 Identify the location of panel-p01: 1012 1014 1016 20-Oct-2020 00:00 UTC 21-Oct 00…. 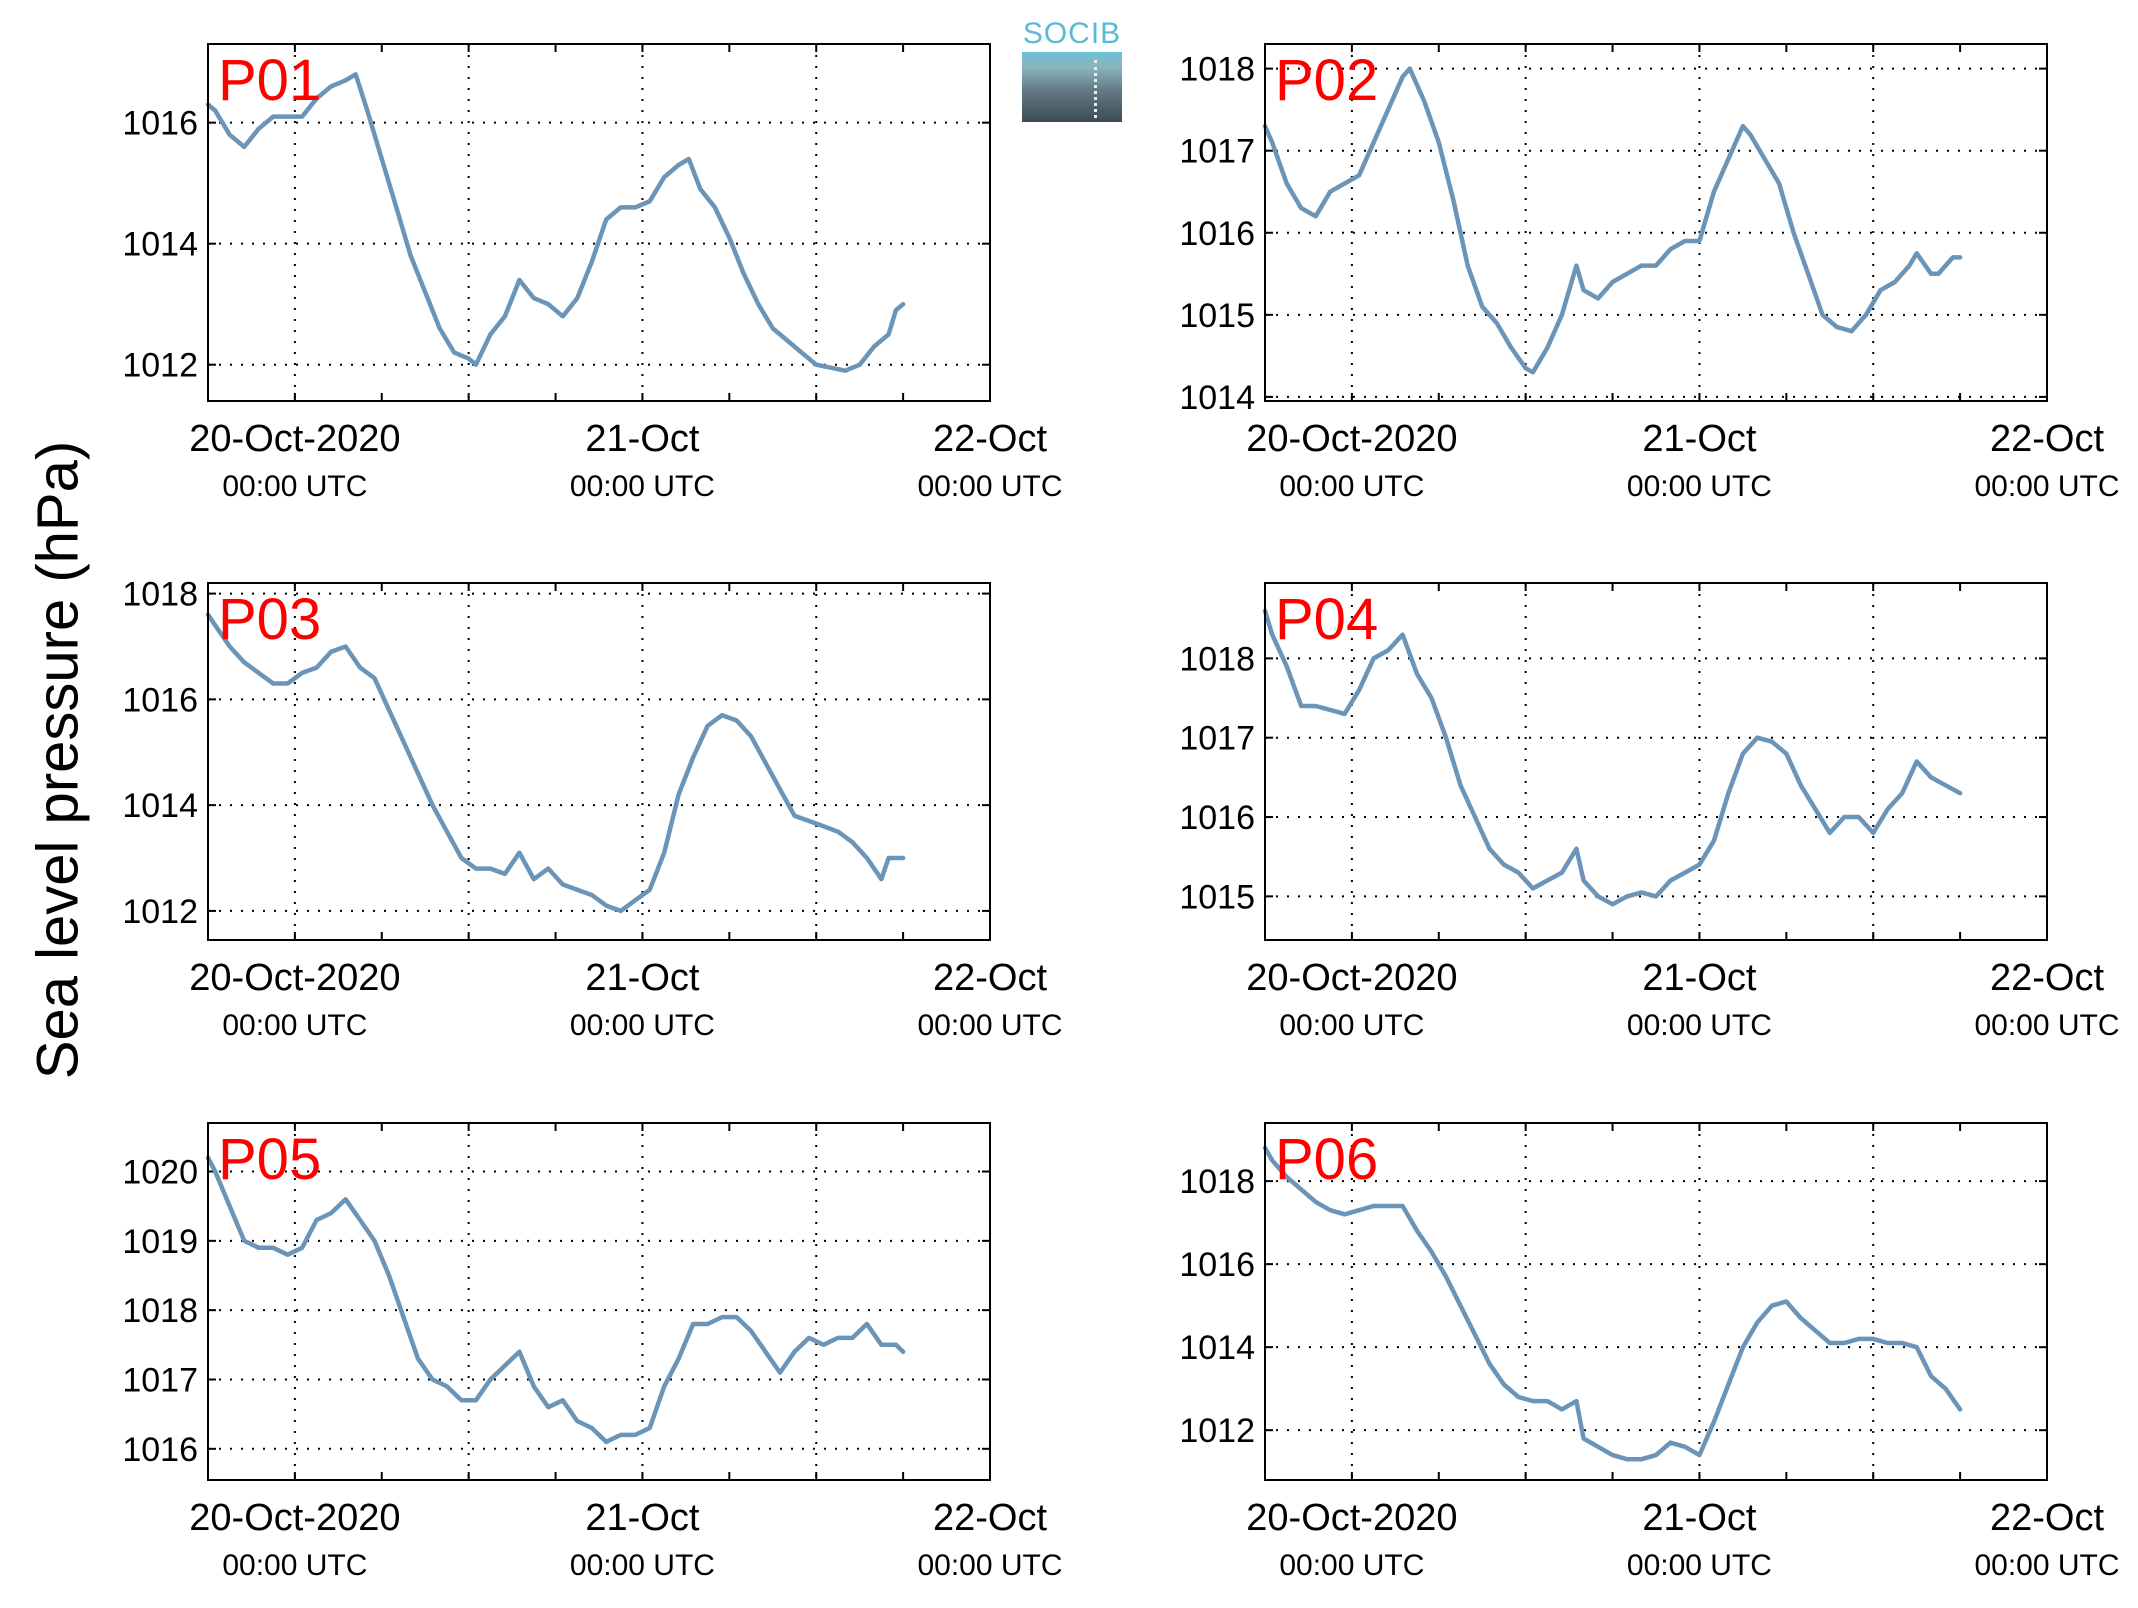
(592, 273).